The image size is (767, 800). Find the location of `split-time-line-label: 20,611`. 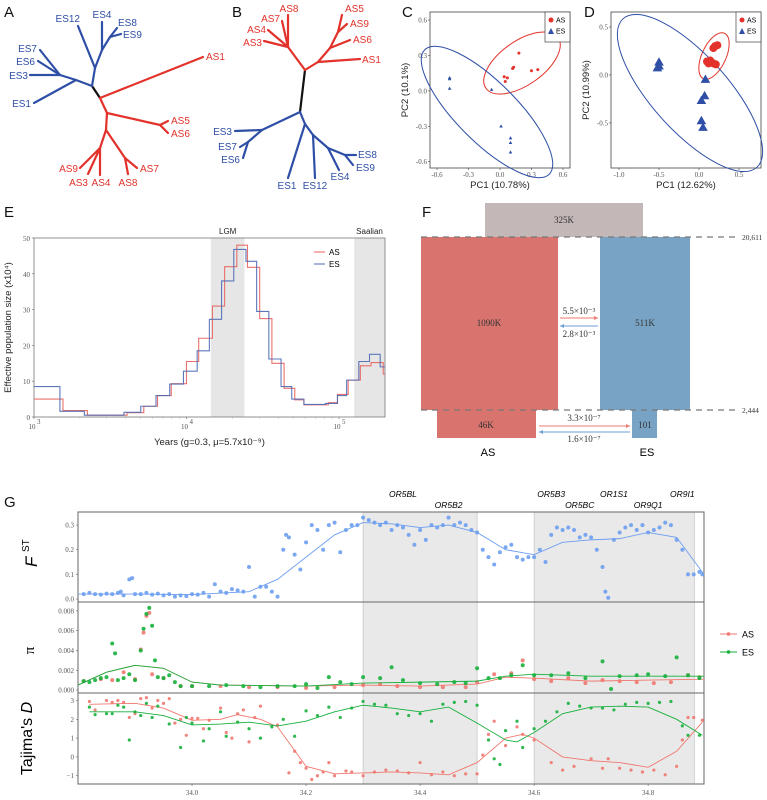

split-time-line-label: 20,611 is located at coordinates (752, 237).